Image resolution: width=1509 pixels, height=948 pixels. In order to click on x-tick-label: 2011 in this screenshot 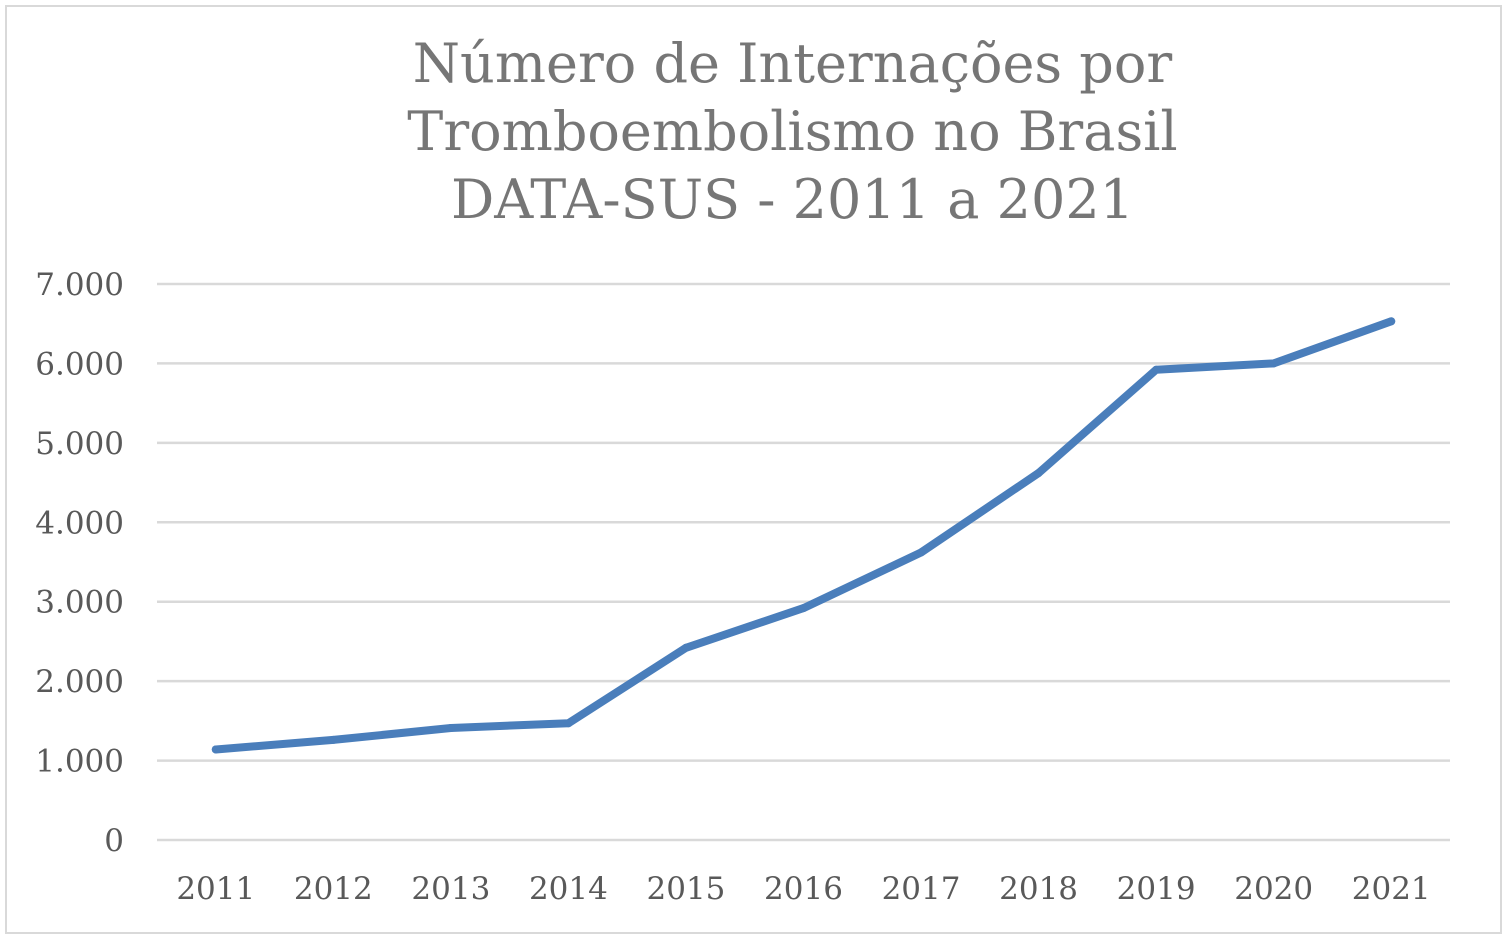, I will do `click(215, 889)`.